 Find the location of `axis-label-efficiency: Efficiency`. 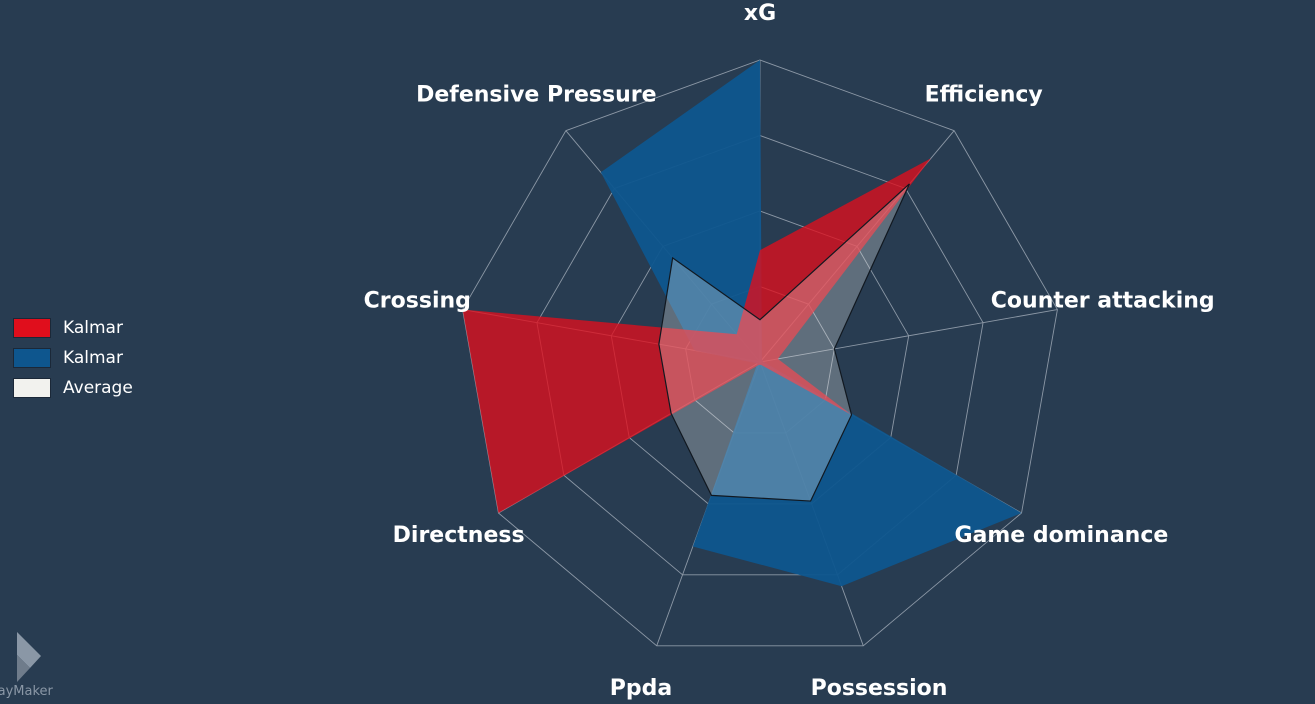

axis-label-efficiency: Efficiency is located at coordinates (984, 94).